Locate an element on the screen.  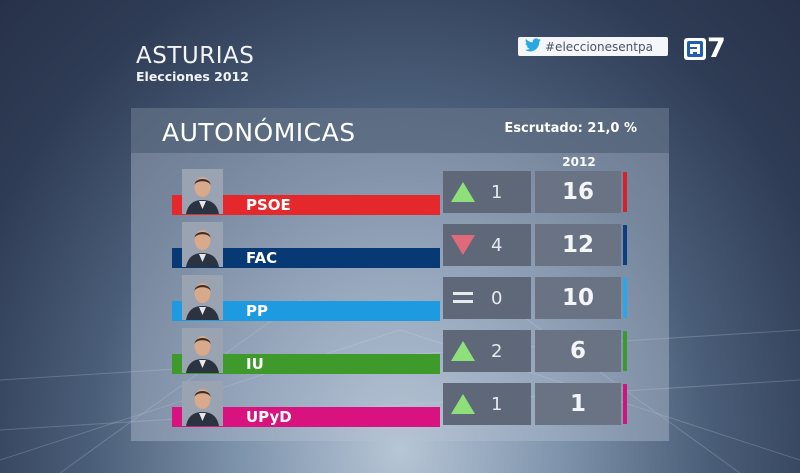
election-subtitle: Elecciones 2012 is located at coordinates (192, 76).